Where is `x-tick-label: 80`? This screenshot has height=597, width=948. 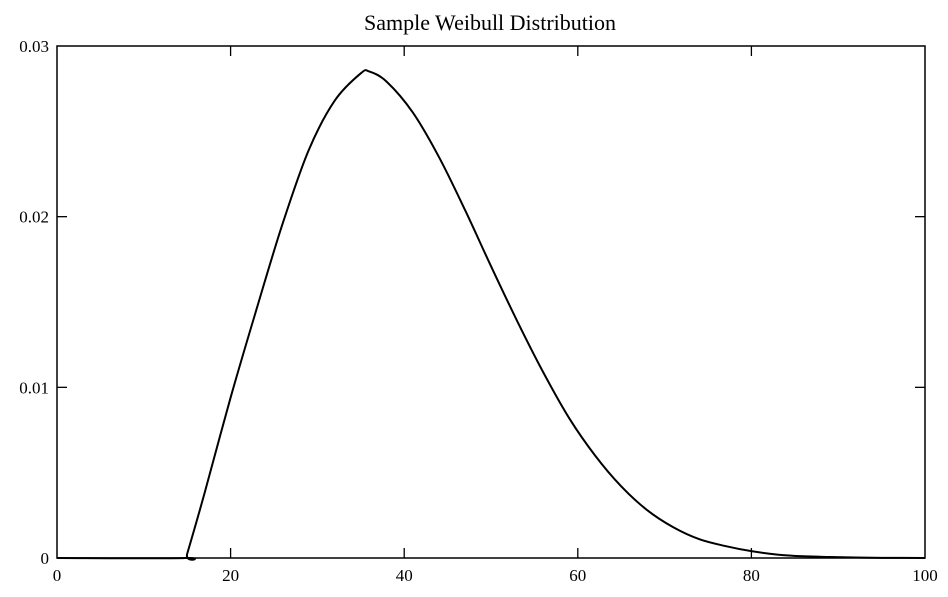
x-tick-label: 80 is located at coordinates (751, 575).